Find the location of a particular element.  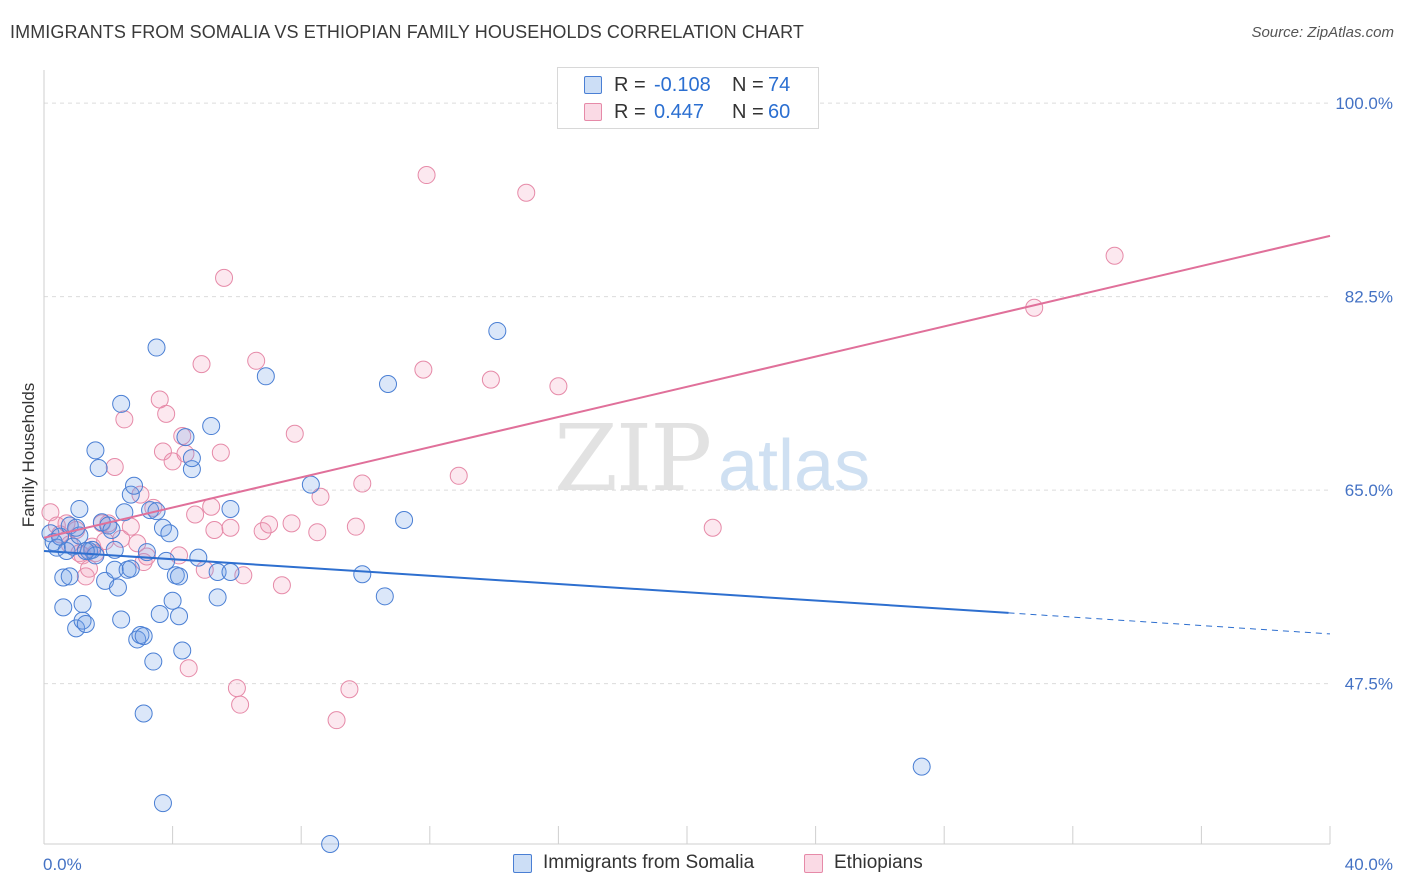

x-tick-labels: 0.0% 40.0% is located at coordinates (718, 864).